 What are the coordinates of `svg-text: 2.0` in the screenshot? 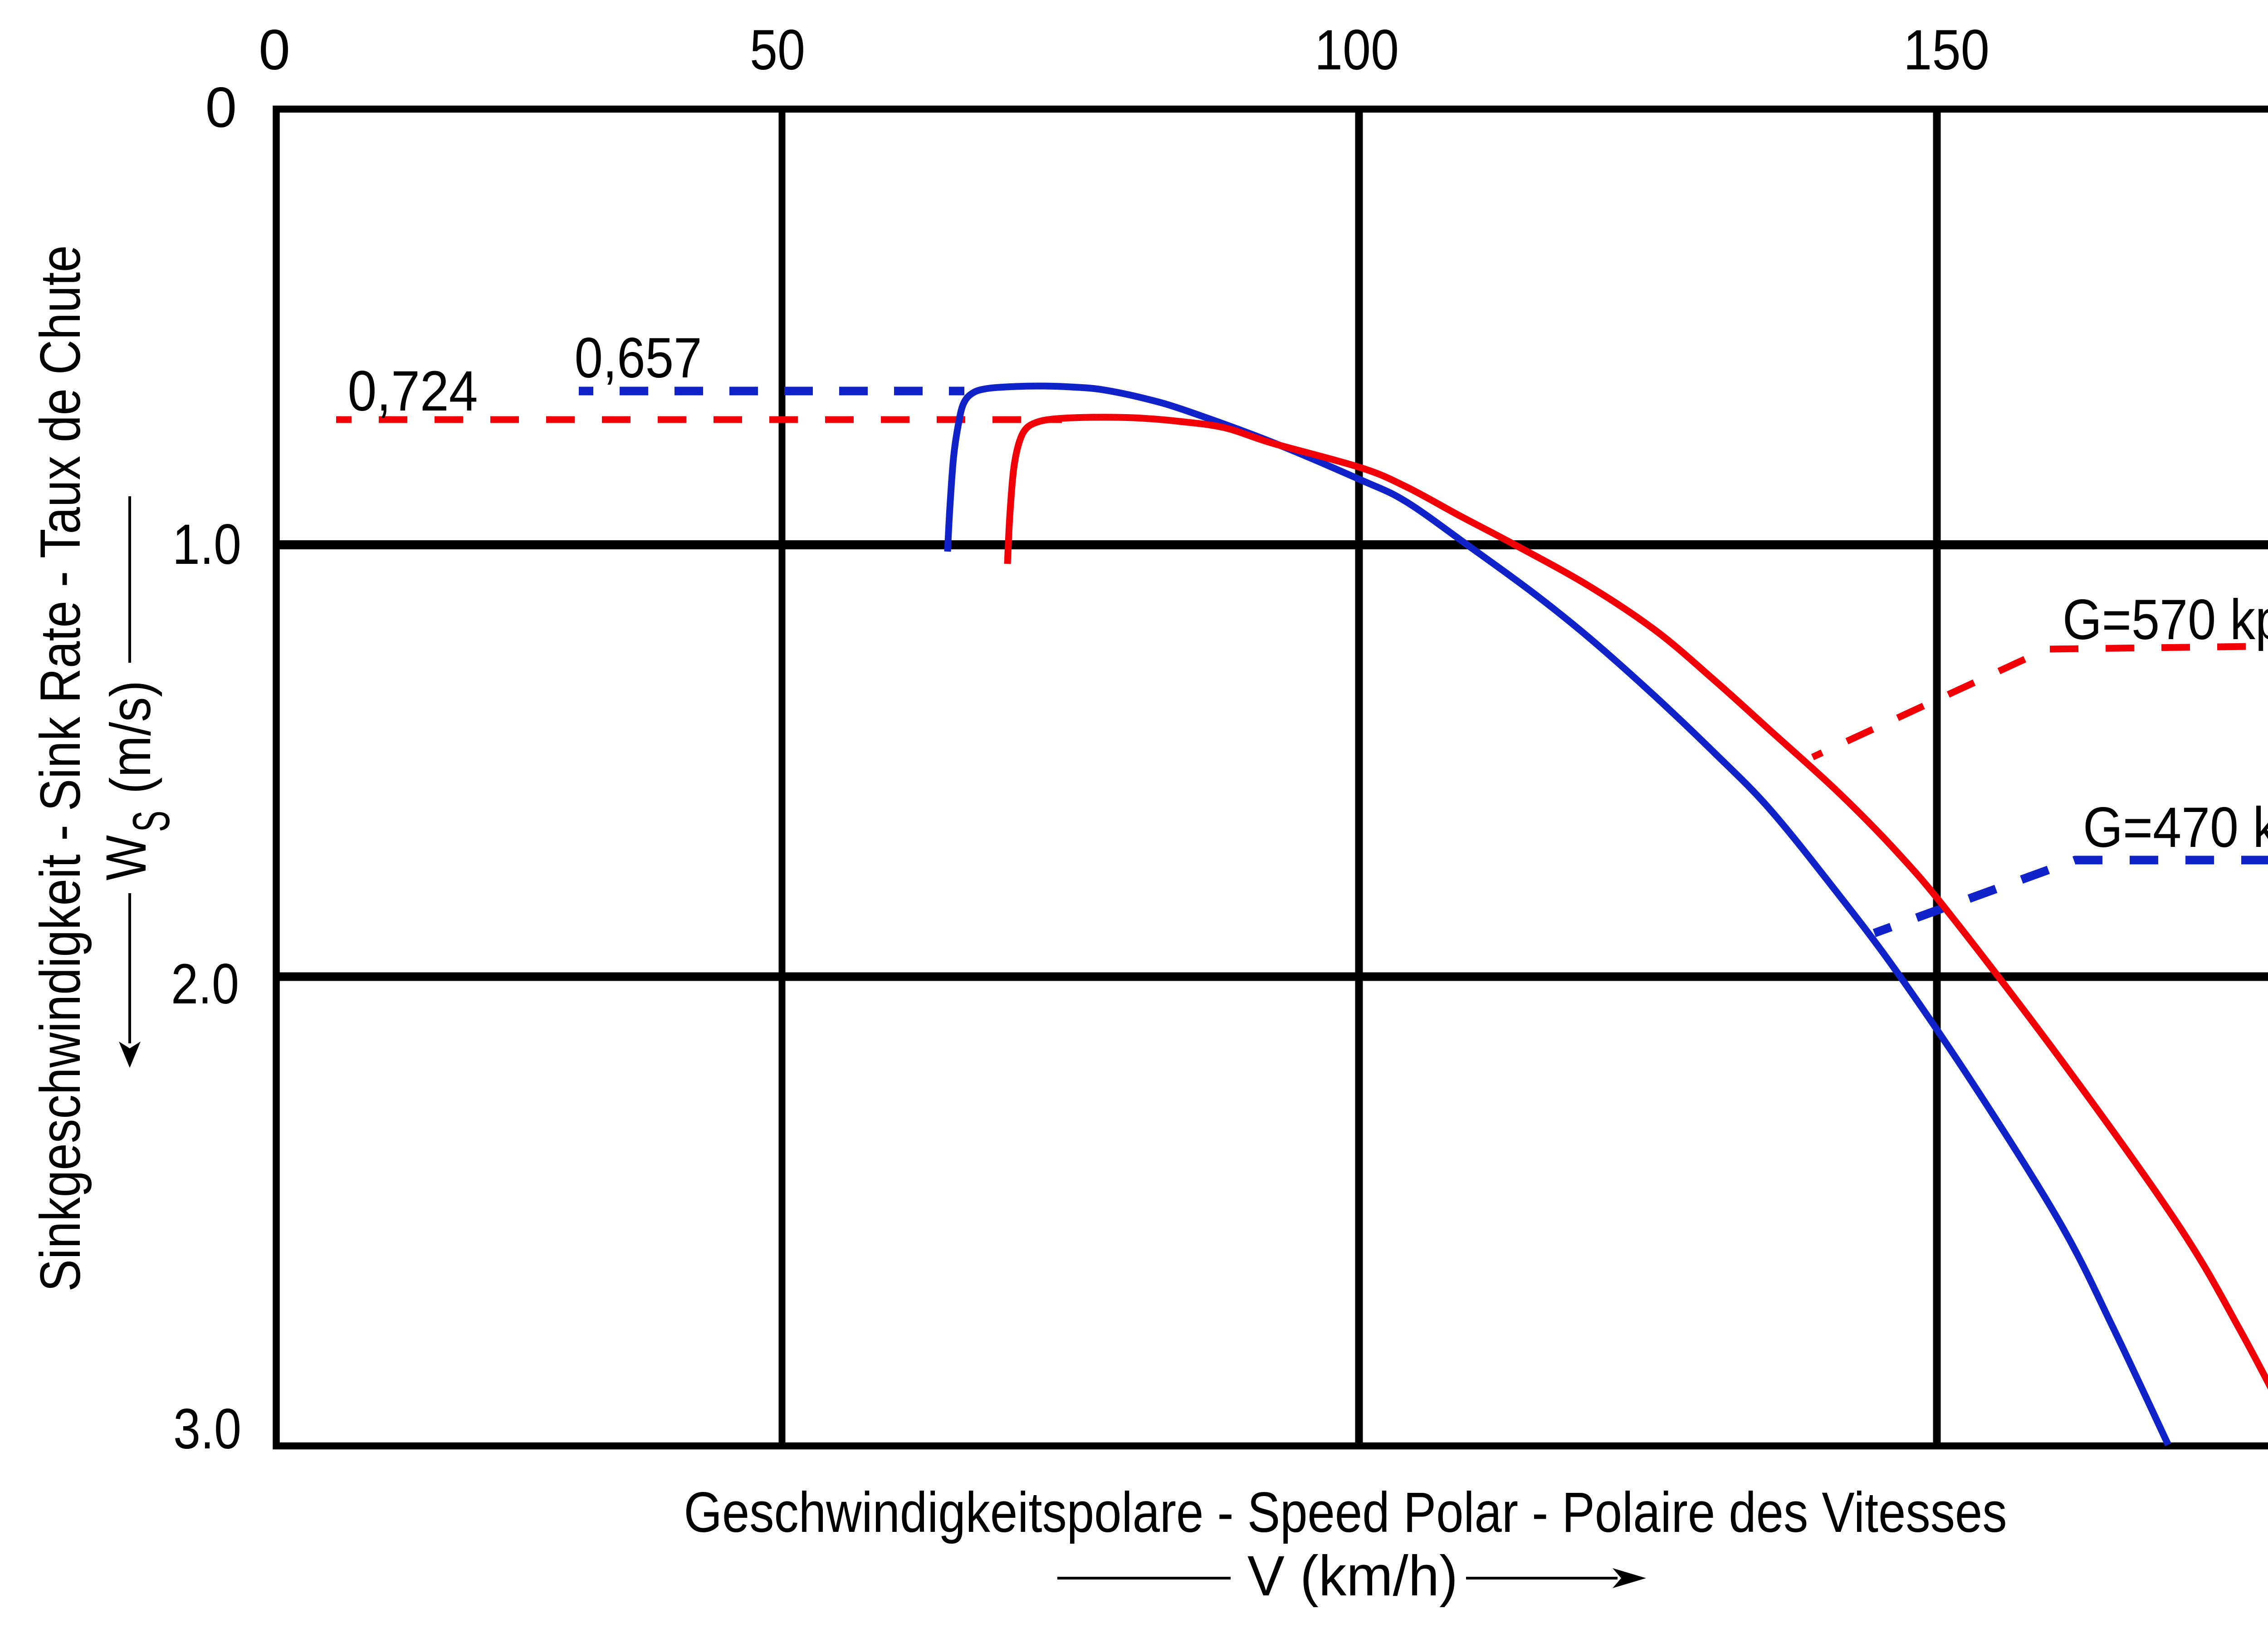 It's located at (205, 984).